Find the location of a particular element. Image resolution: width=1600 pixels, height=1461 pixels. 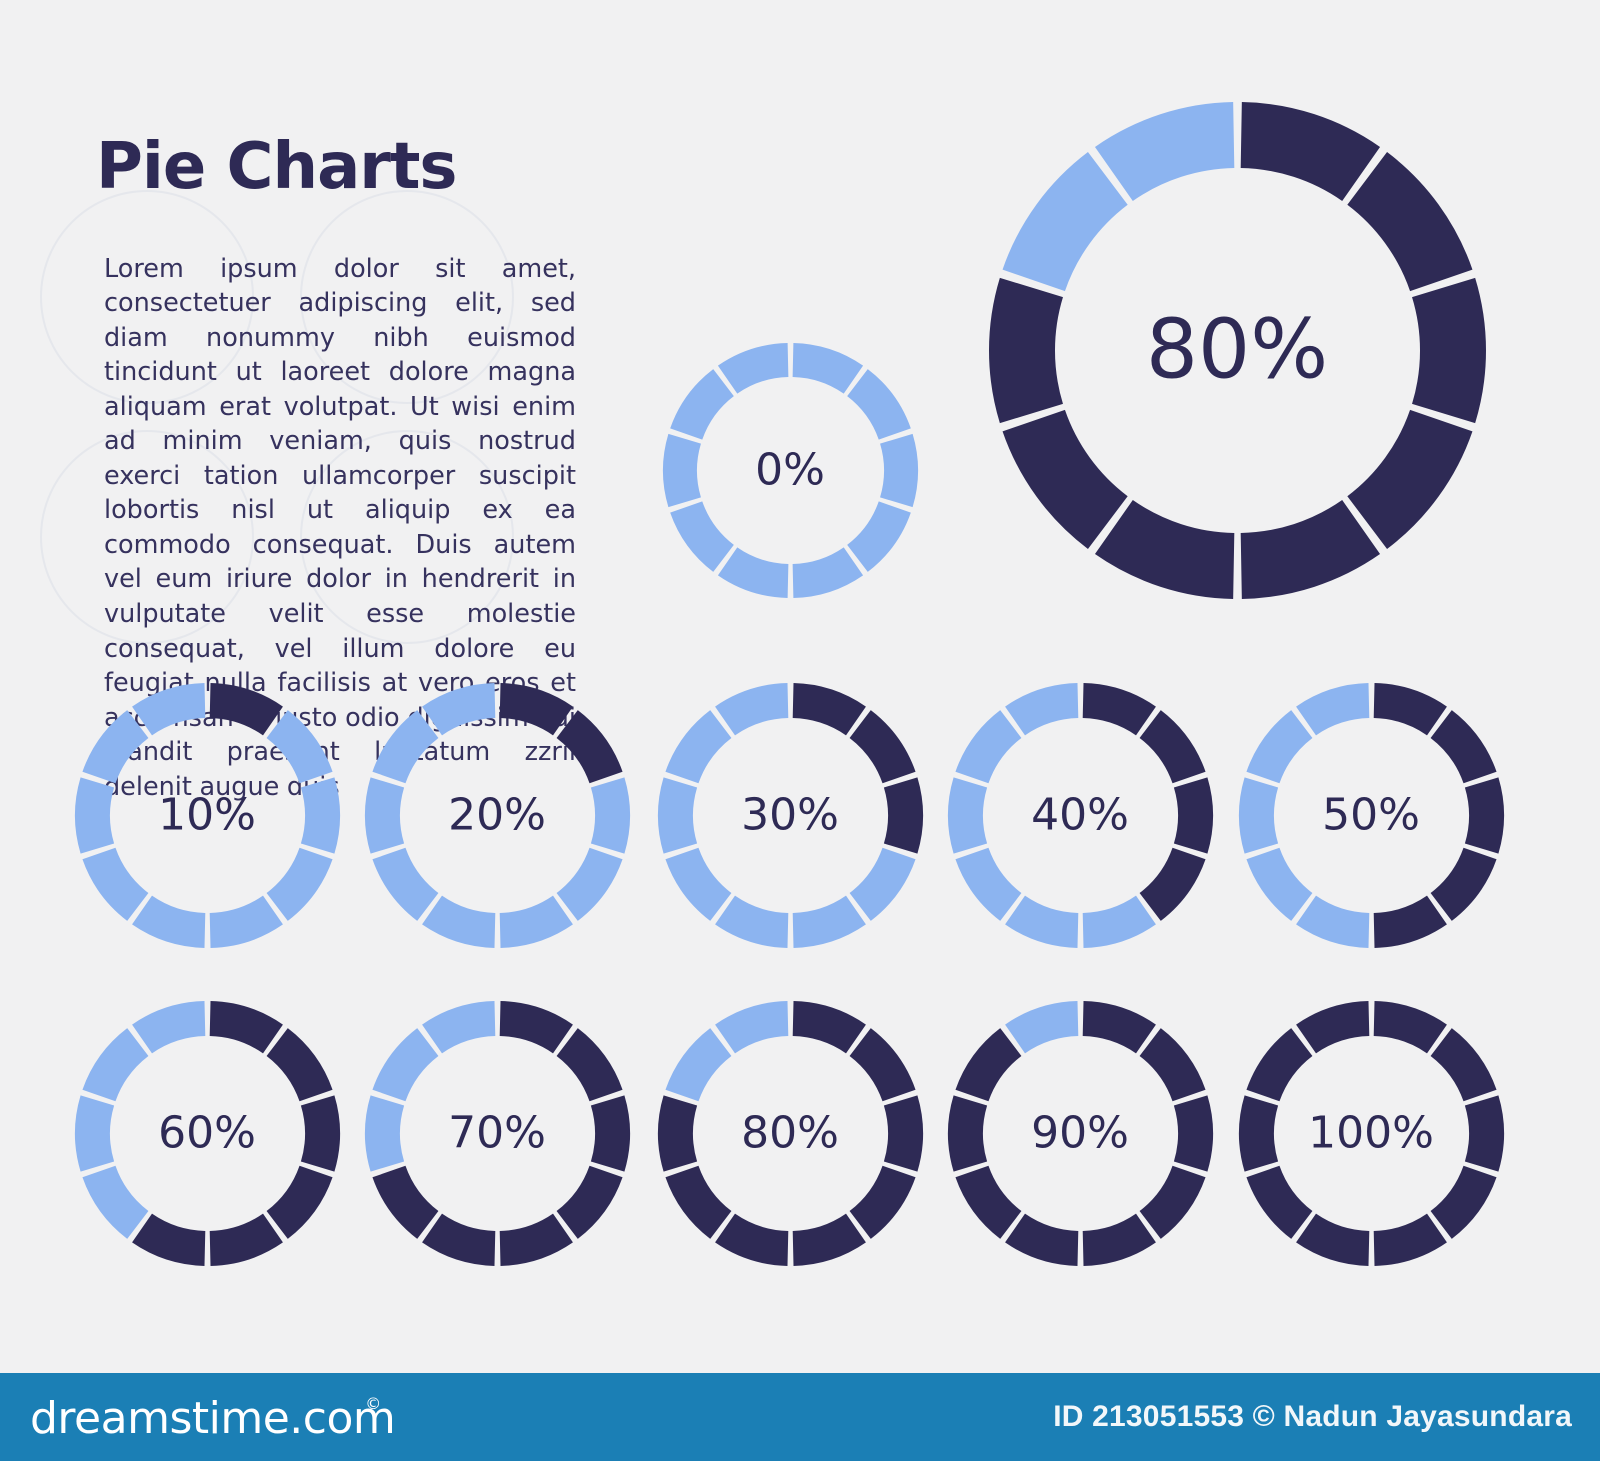

dreamstime-logo: dreamstime.com© is located at coordinates (220, 1418).